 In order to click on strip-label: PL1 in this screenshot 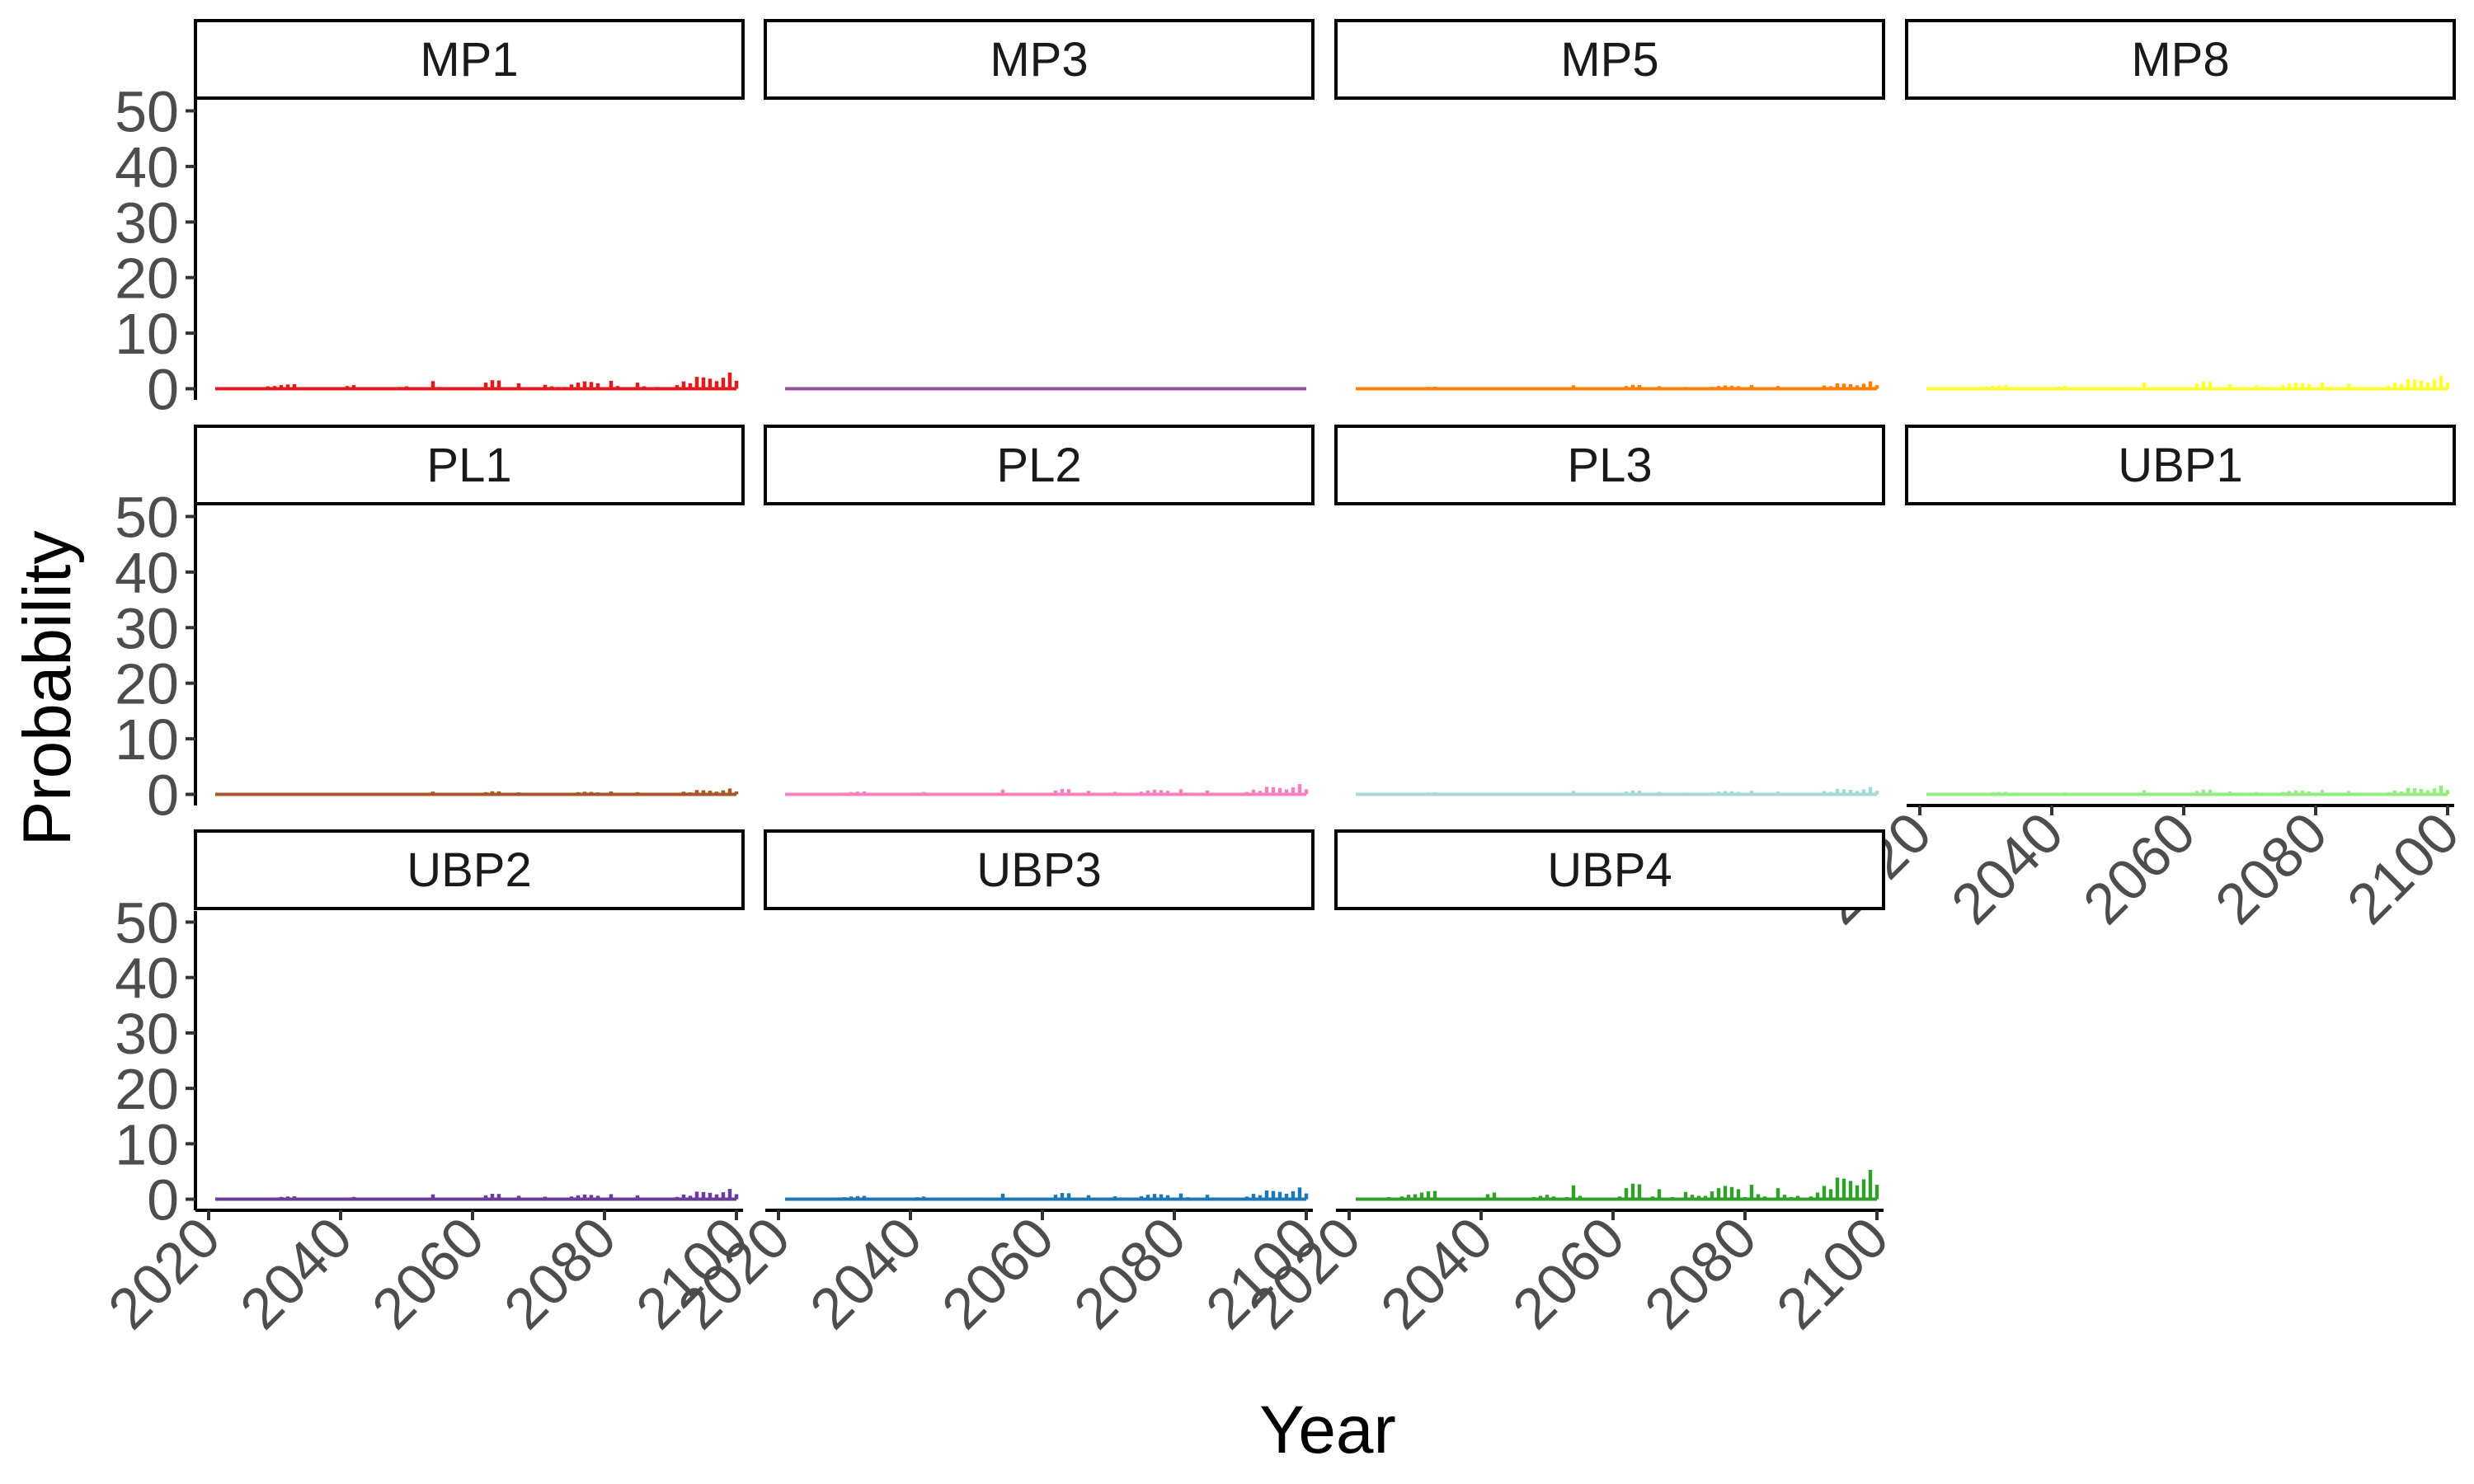, I will do `click(468, 465)`.